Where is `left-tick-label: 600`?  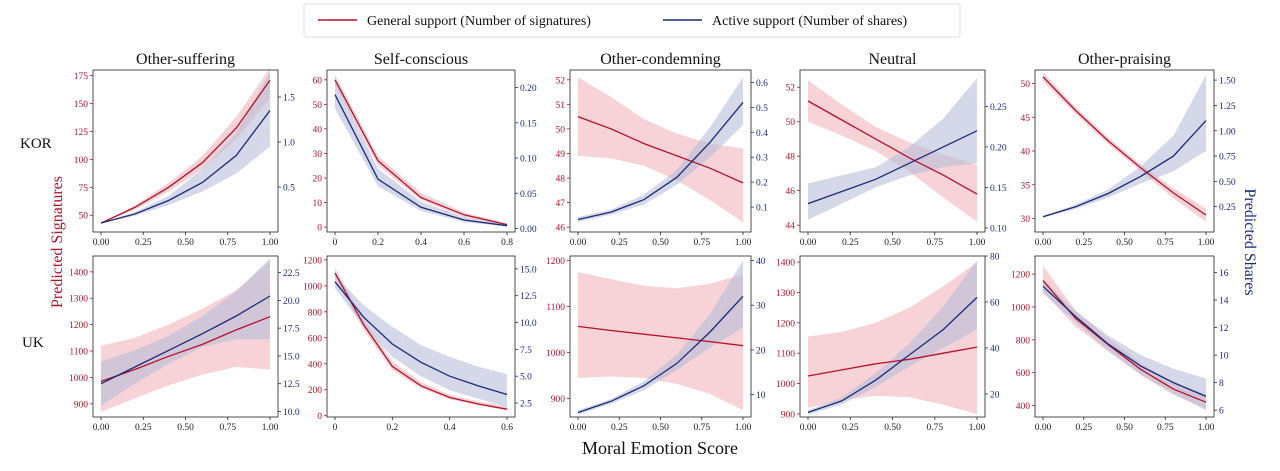
left-tick-label: 600 is located at coordinates (315, 339).